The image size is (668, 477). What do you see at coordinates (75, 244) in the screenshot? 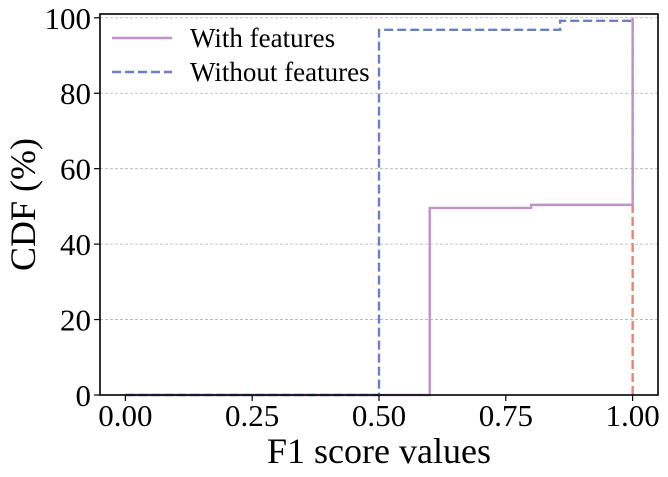
I see `y-tick-label: 40` at bounding box center [75, 244].